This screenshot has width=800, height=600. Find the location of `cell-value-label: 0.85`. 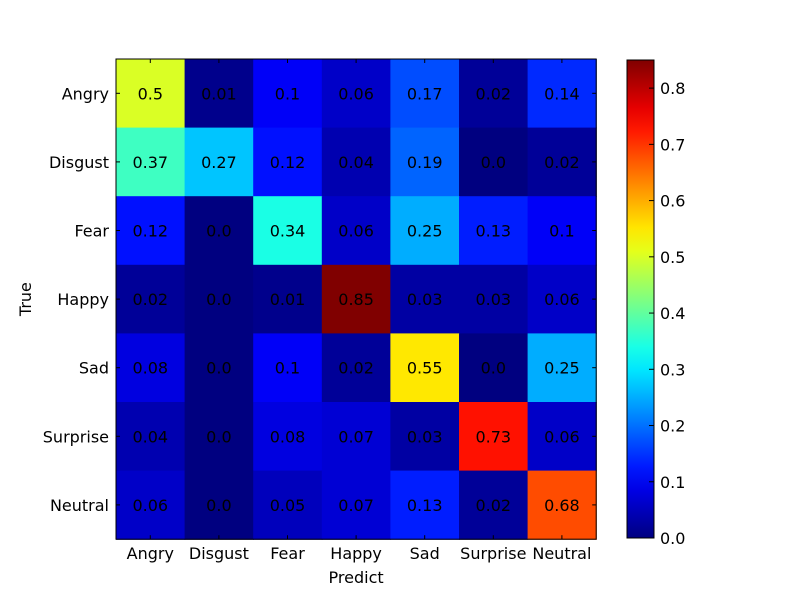

cell-value-label: 0.85 is located at coordinates (356, 299).